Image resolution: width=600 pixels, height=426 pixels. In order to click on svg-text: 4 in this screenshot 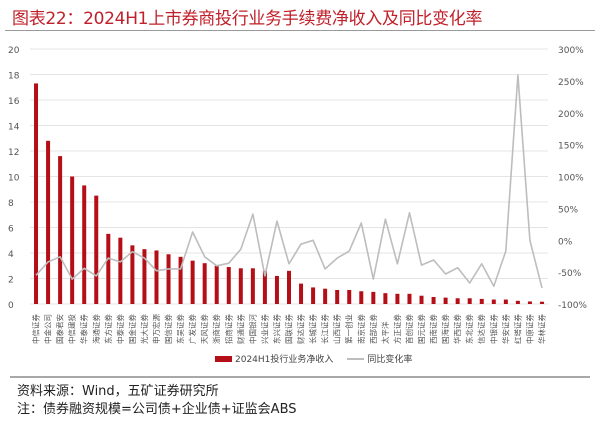, I will do `click(11, 255)`.